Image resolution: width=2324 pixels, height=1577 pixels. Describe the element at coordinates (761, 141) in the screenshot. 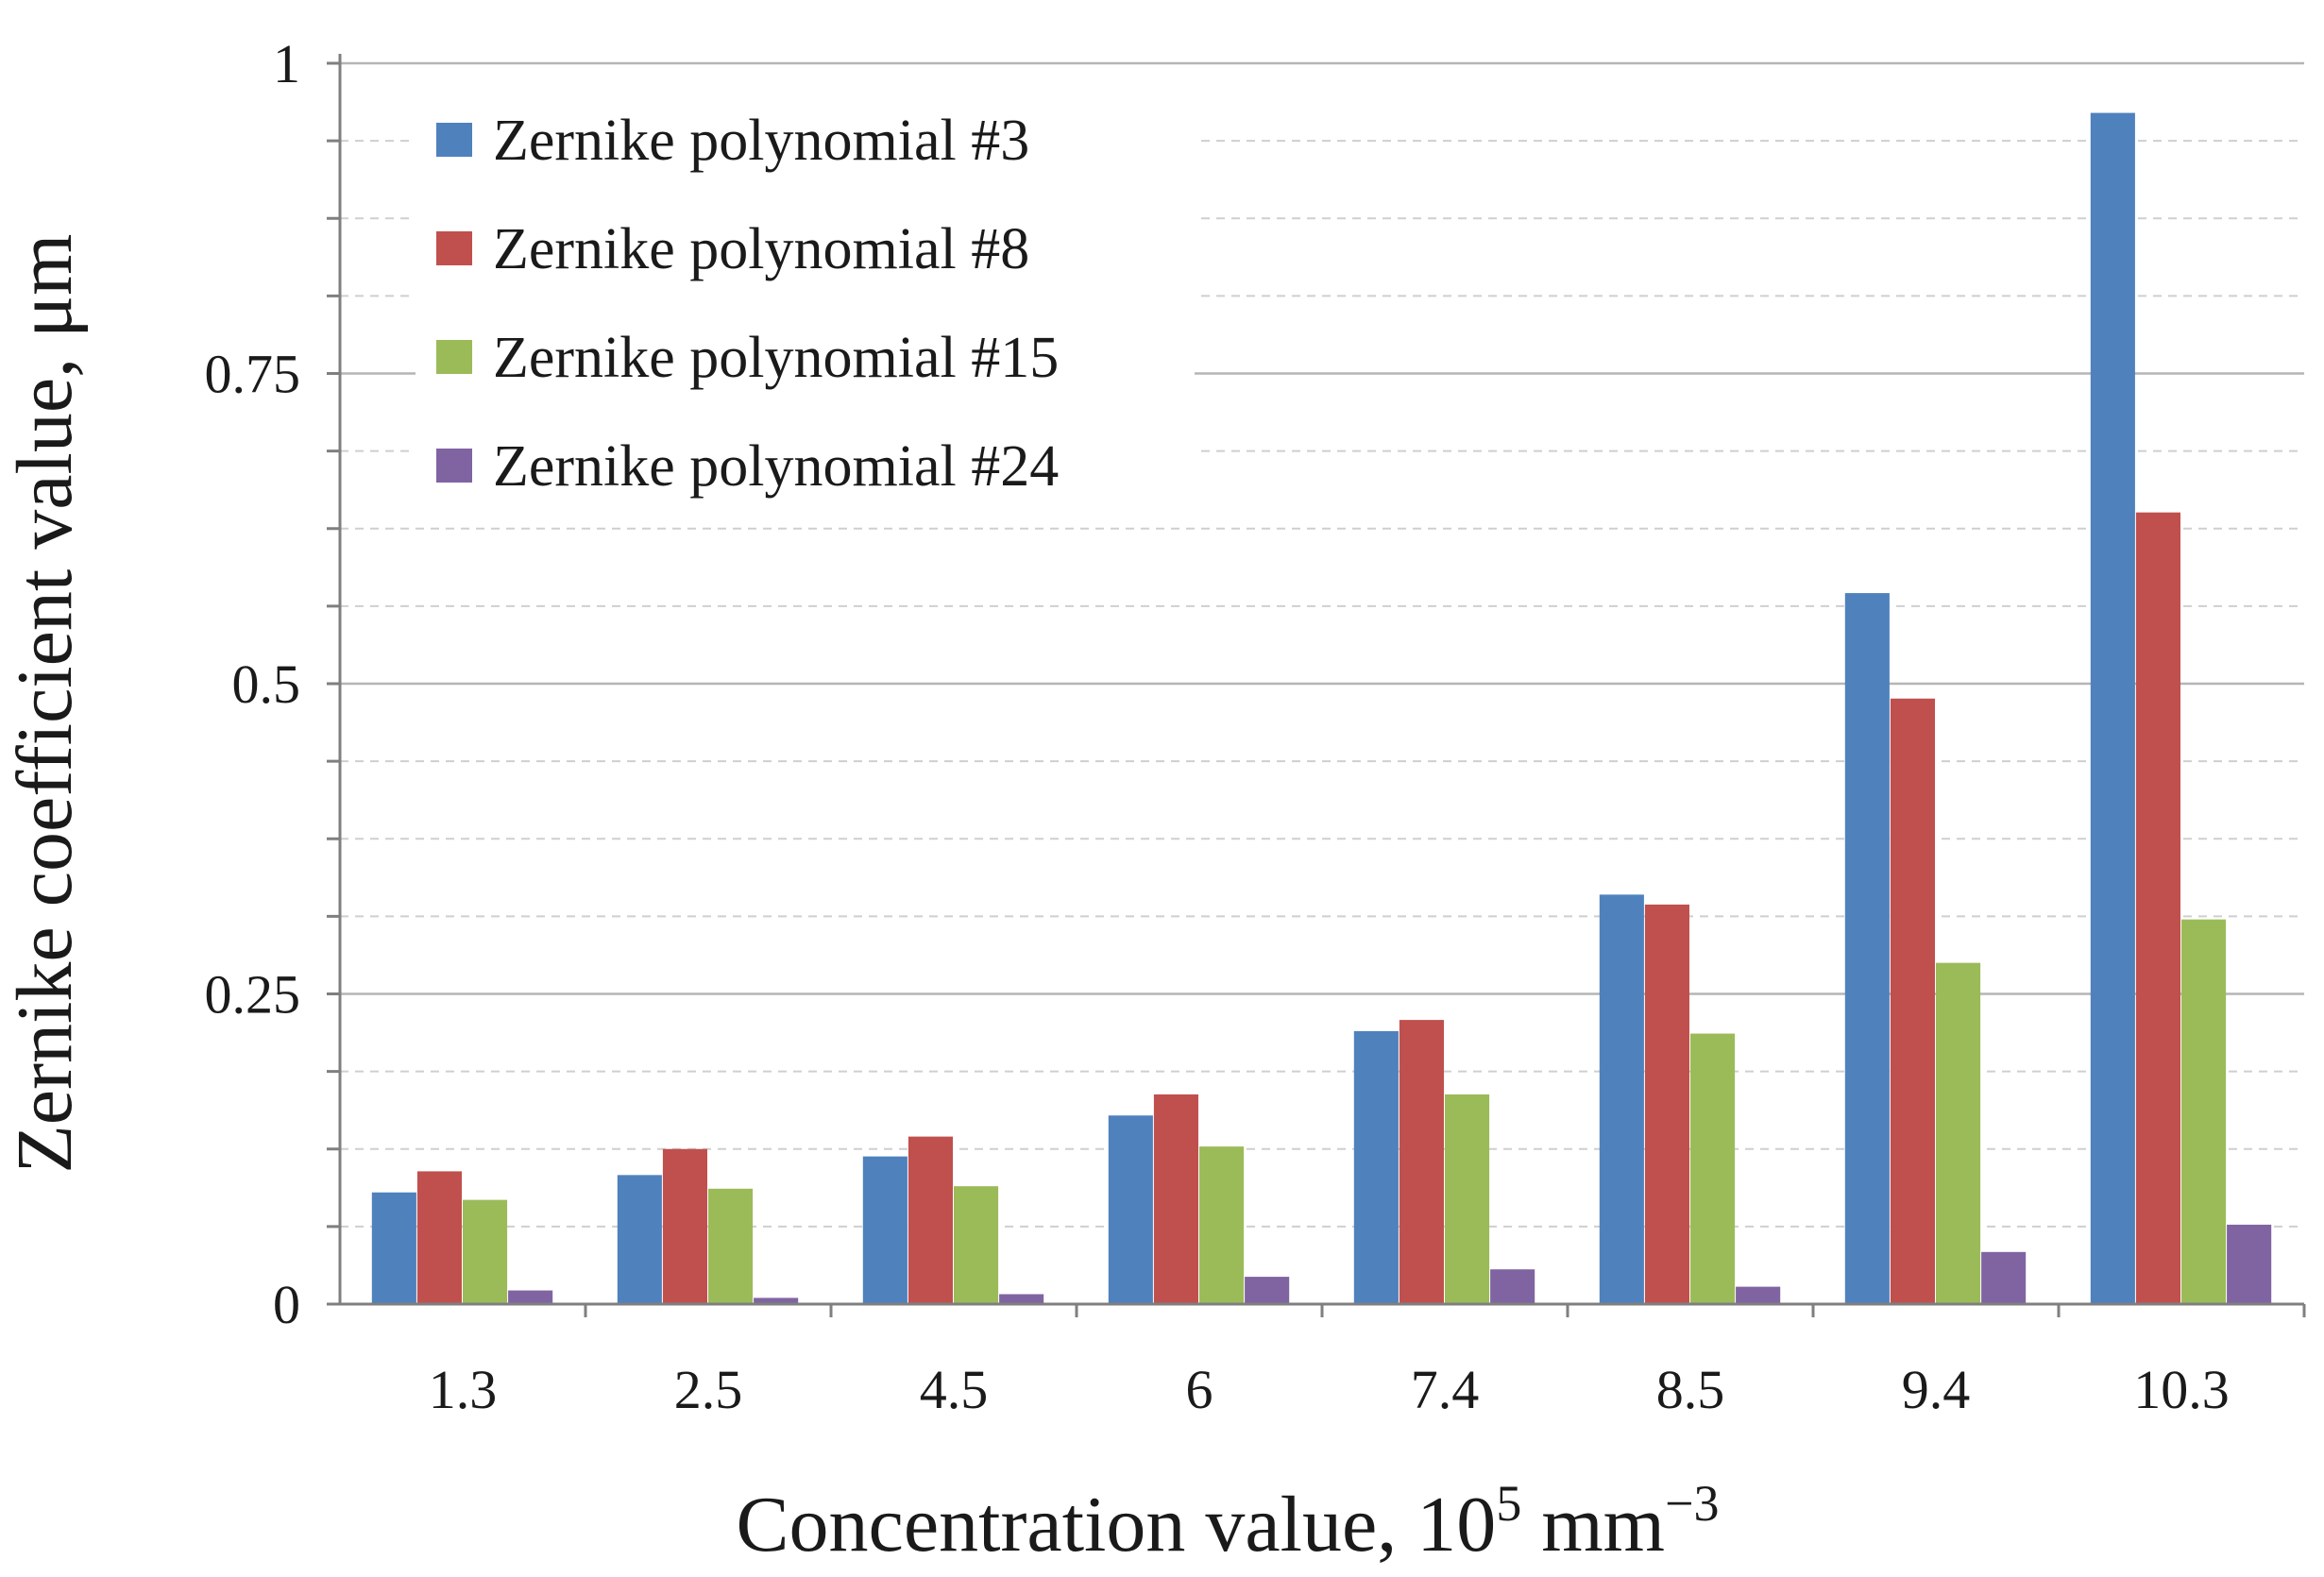

I see `legend-label: Zernike polynomial #3` at that location.